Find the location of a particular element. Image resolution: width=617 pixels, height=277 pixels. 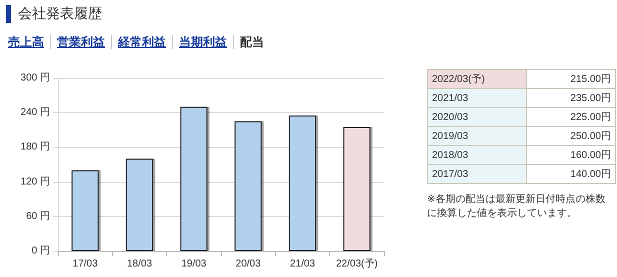

text: 当期利益 is located at coordinates (199, 42).